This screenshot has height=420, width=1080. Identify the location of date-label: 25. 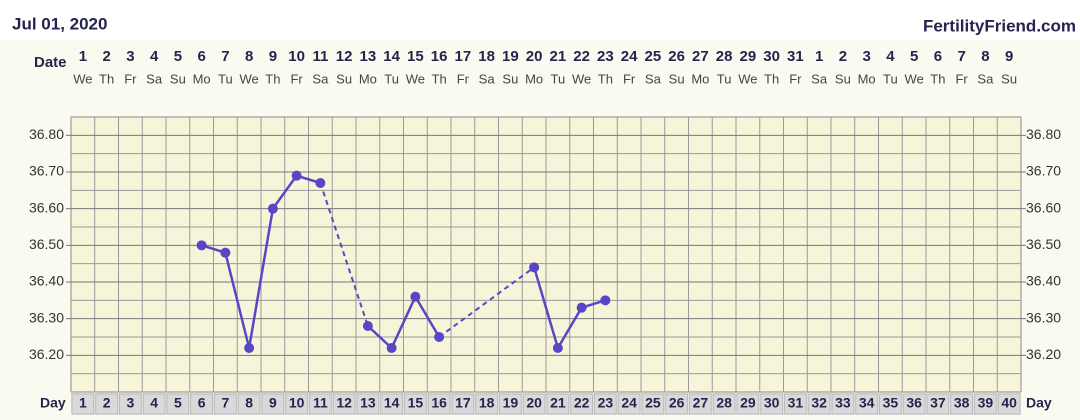
(653, 56).